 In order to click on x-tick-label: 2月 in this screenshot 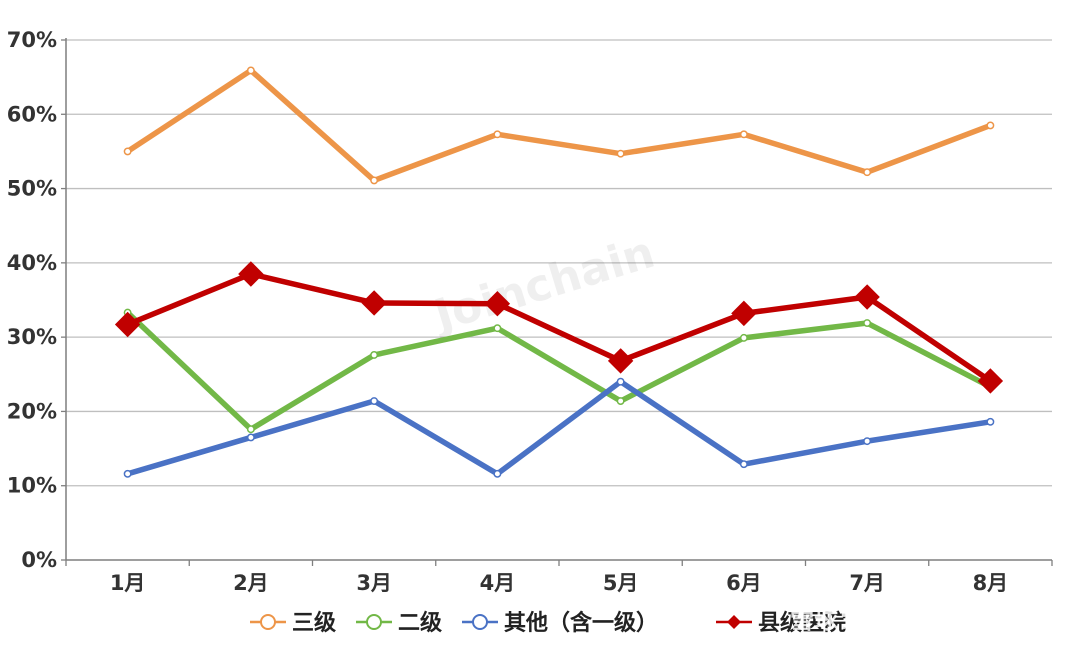, I will do `click(251, 583)`.